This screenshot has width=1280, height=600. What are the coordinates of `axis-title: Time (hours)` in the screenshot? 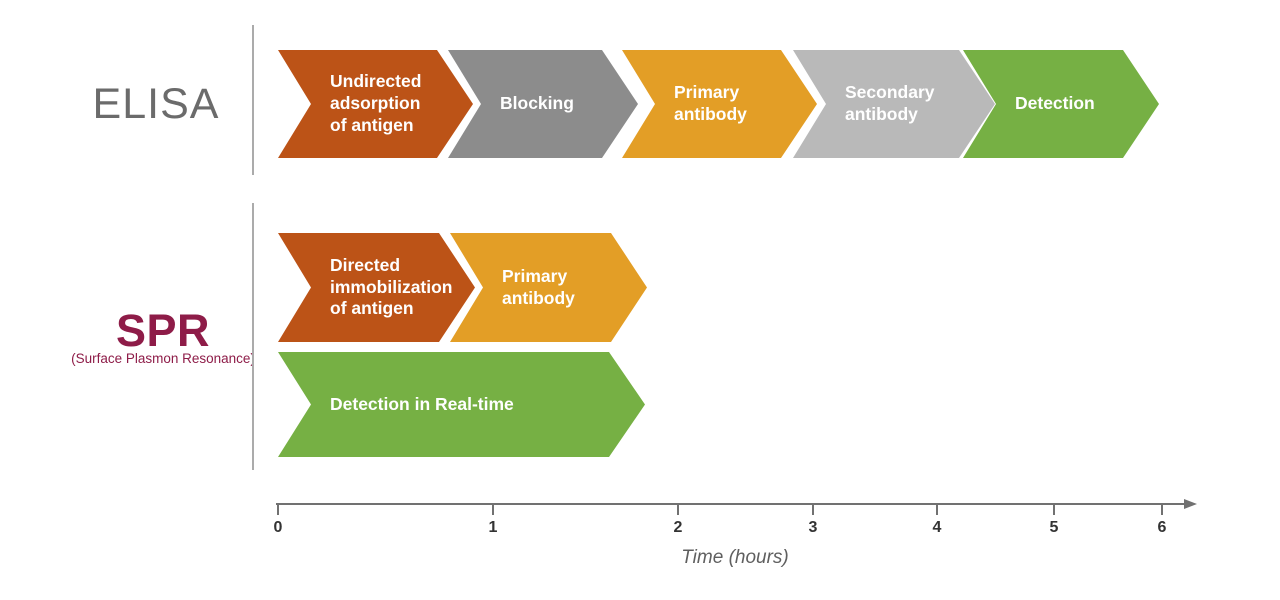 It's located at (735, 557).